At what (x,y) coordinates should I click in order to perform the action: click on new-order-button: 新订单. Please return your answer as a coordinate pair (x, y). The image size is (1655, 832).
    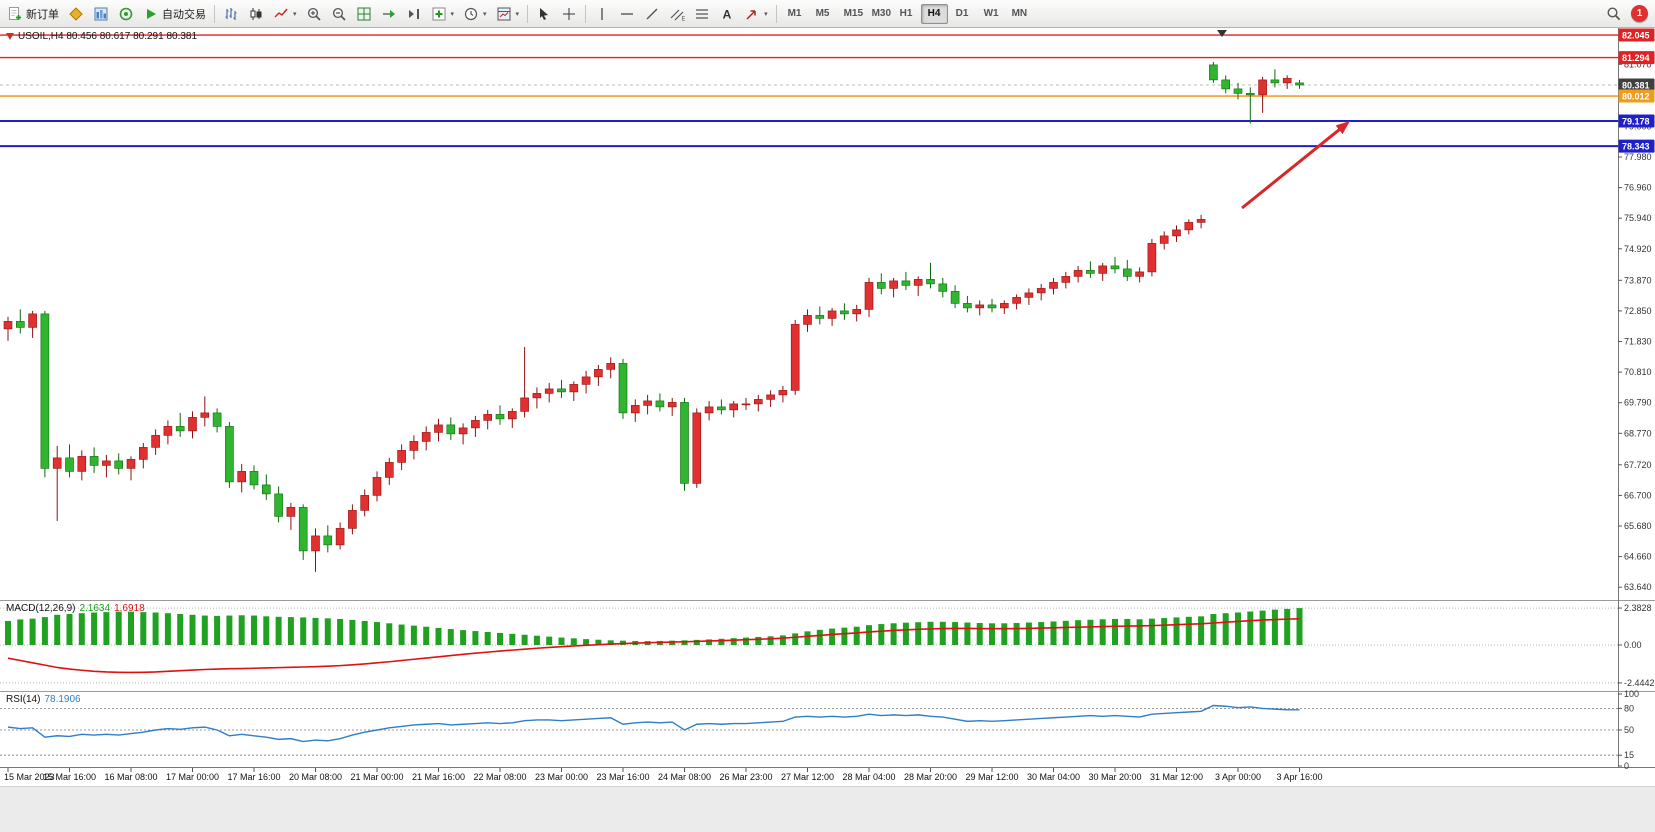
    Looking at the image, I should click on (33, 14).